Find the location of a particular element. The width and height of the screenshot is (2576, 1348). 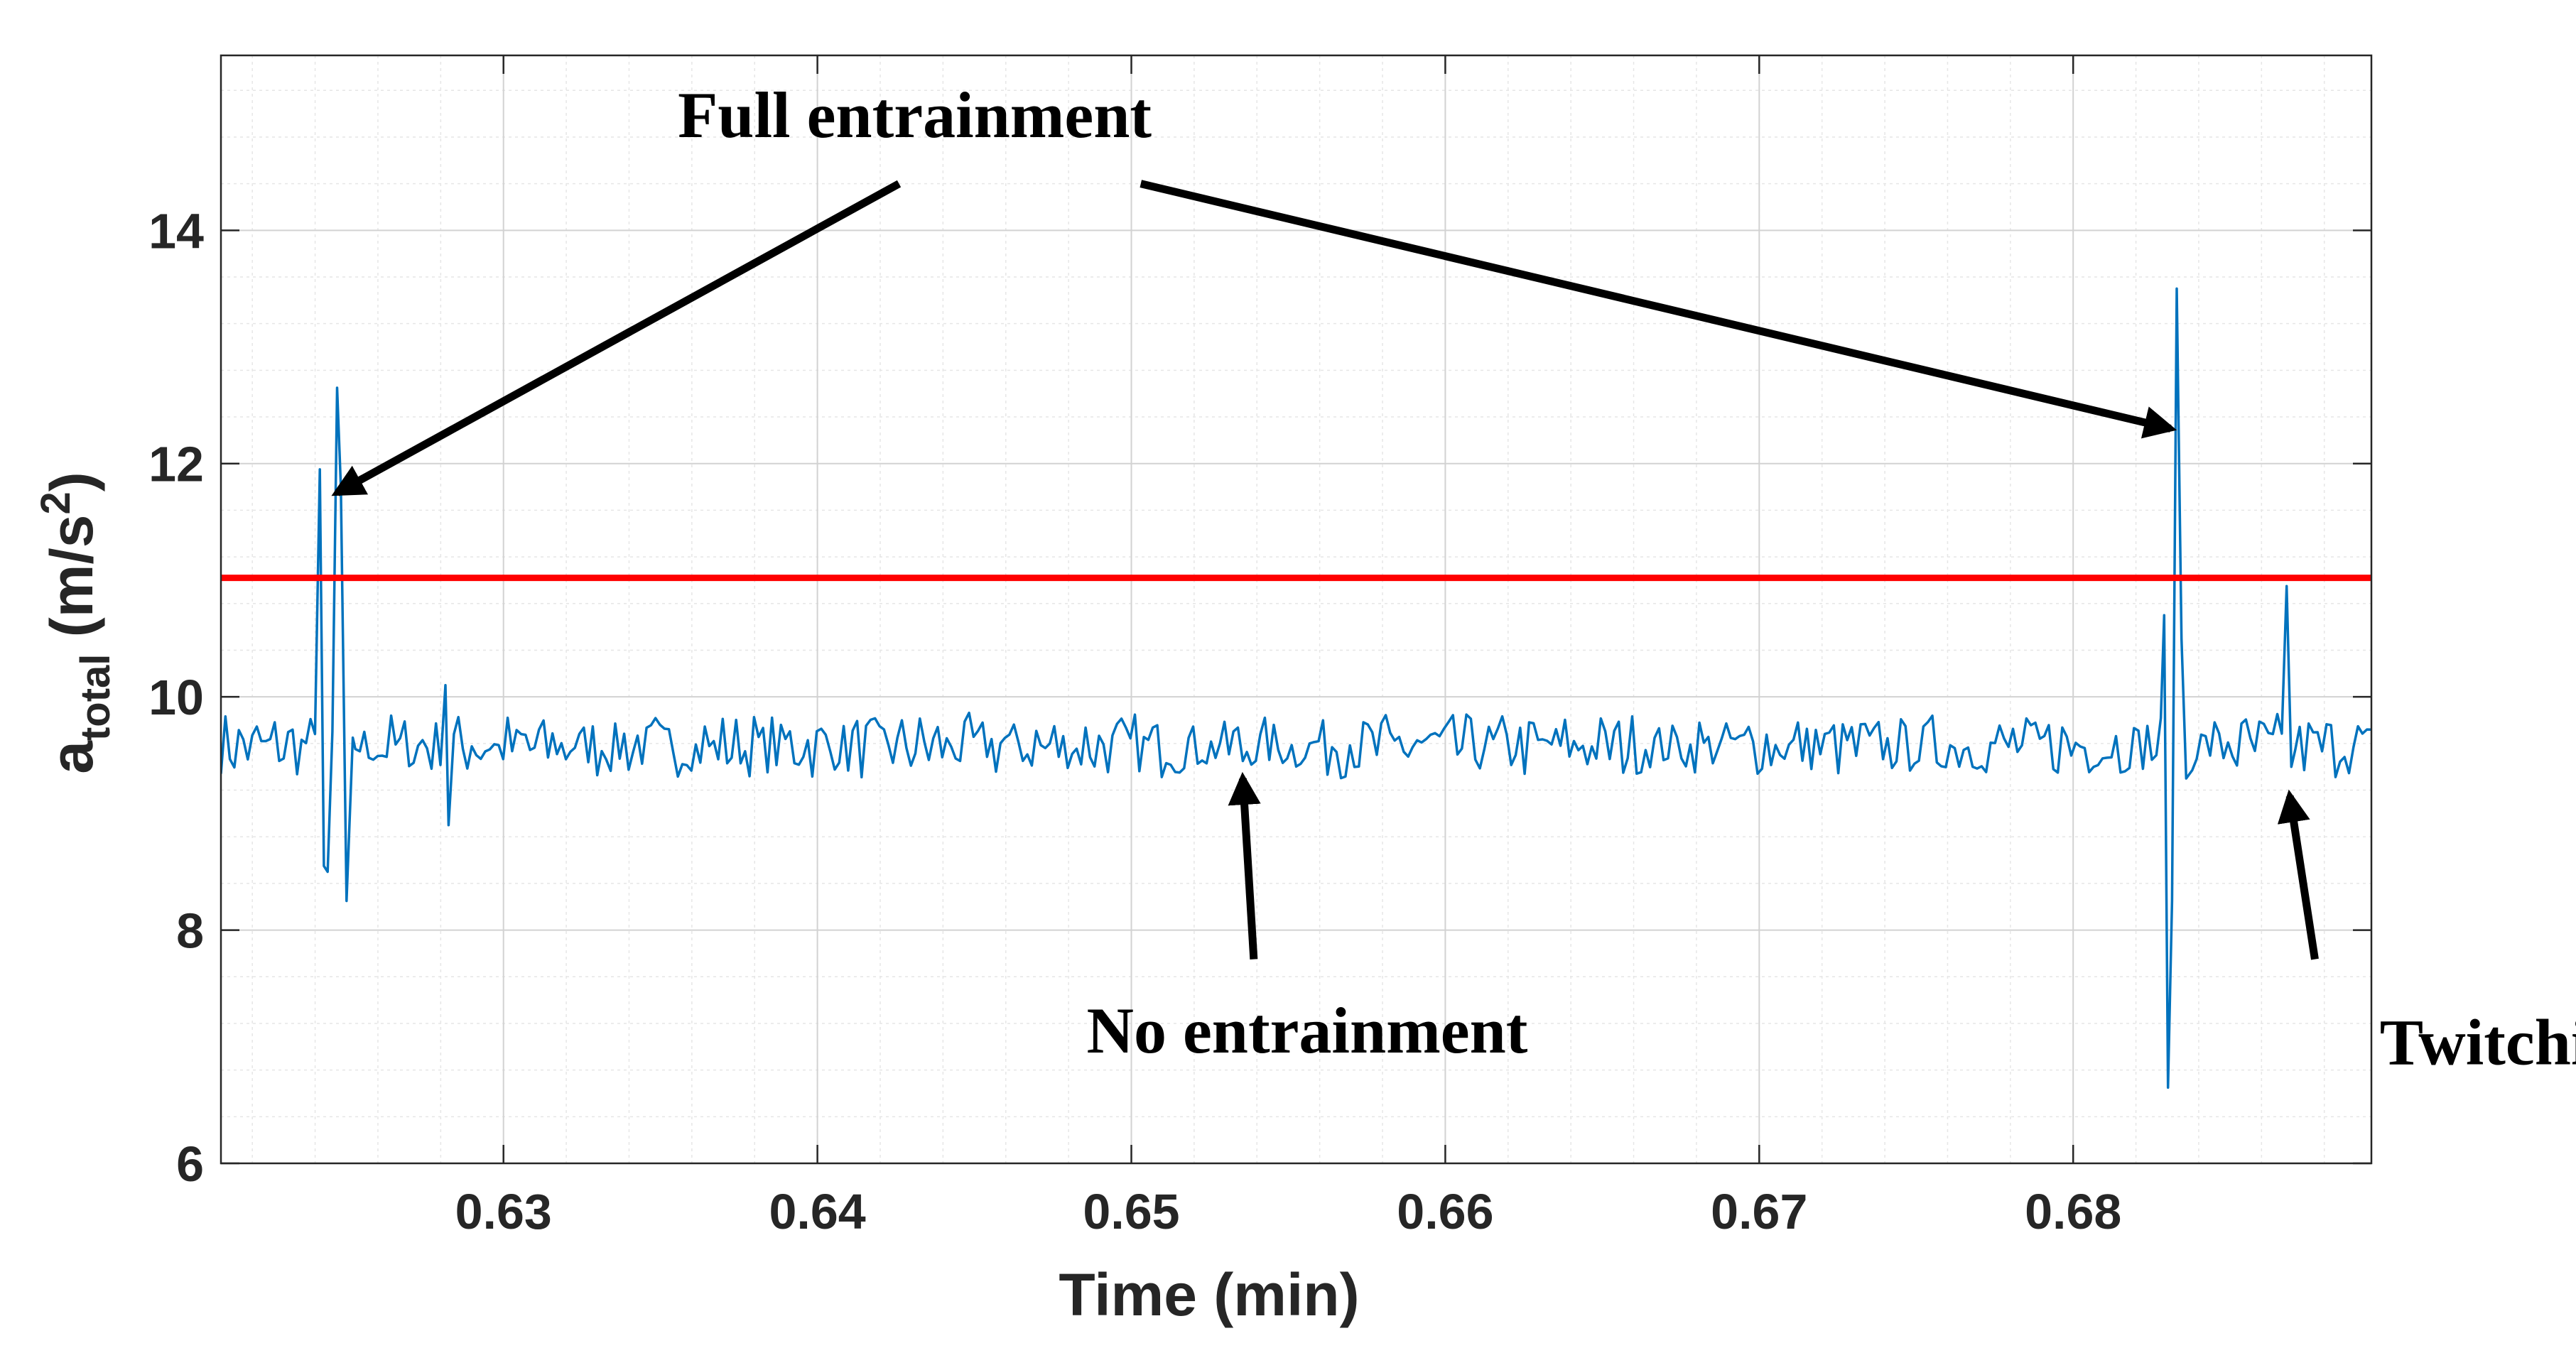

annotation-twitch-label: Twitching is located at coordinates (2478, 1042).